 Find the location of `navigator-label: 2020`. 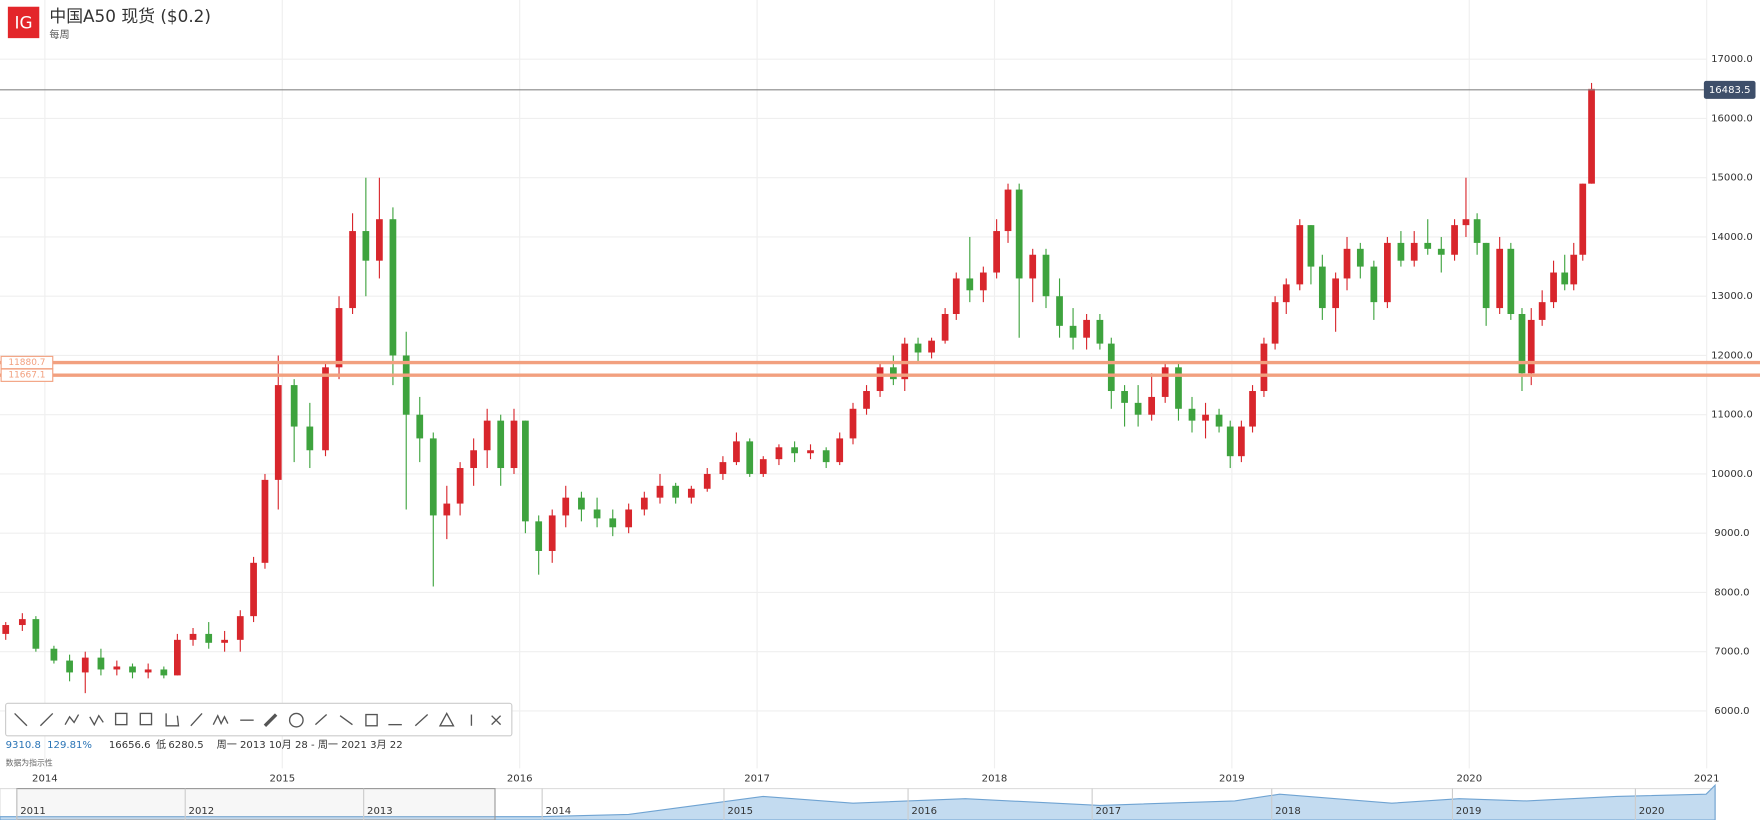

navigator-label: 2020 is located at coordinates (1652, 811).